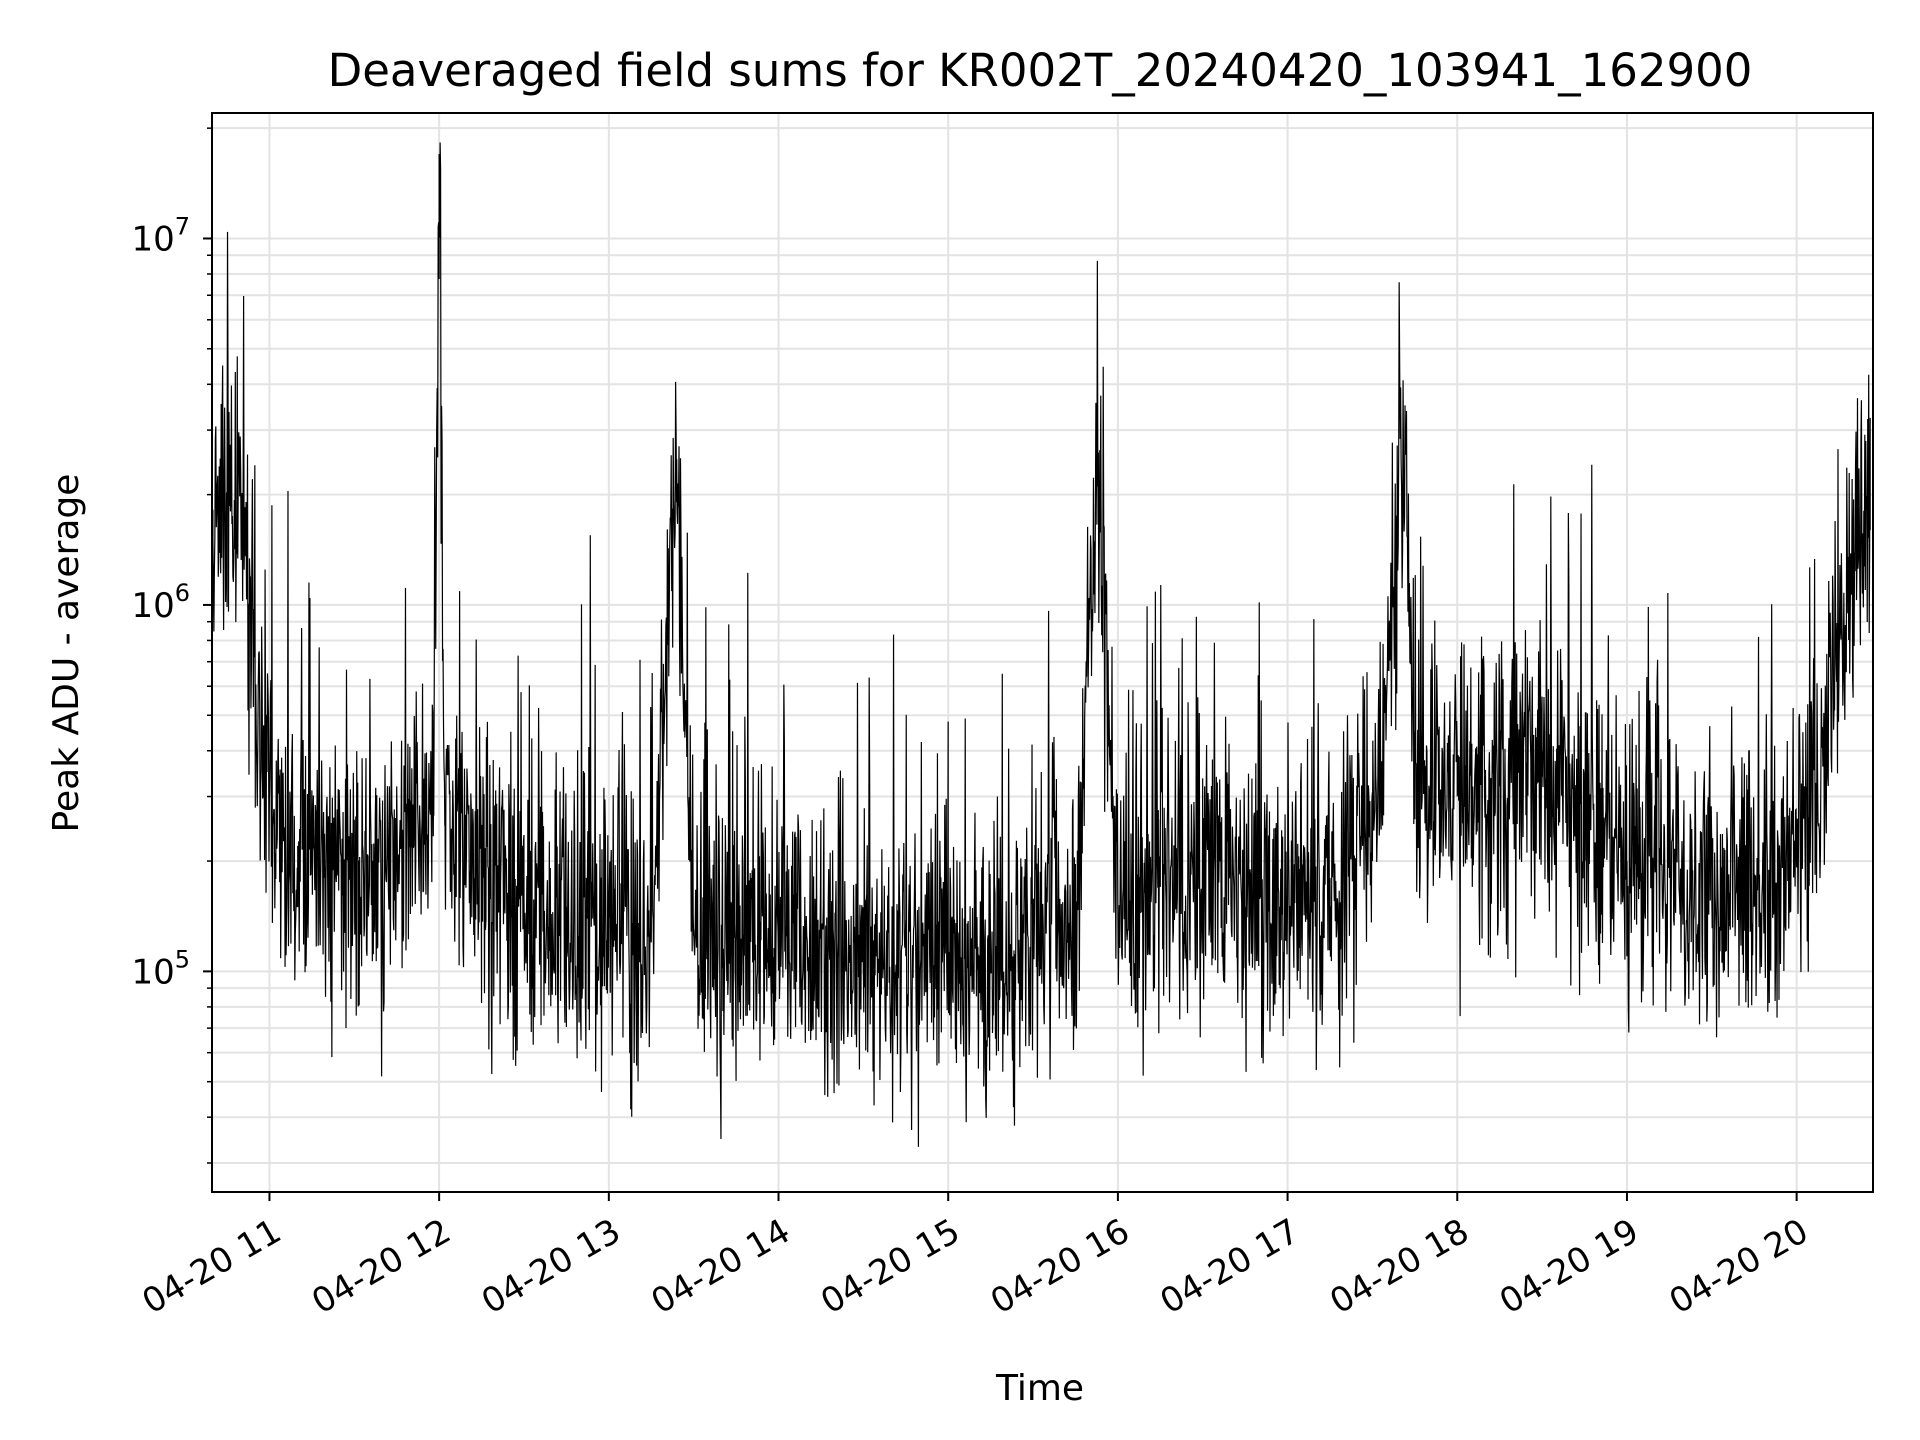 This screenshot has width=1920, height=1440. What do you see at coordinates (171, 645) in the screenshot?
I see `y-axis: 10⁵ 10⁶ 10⁷` at bounding box center [171, 645].